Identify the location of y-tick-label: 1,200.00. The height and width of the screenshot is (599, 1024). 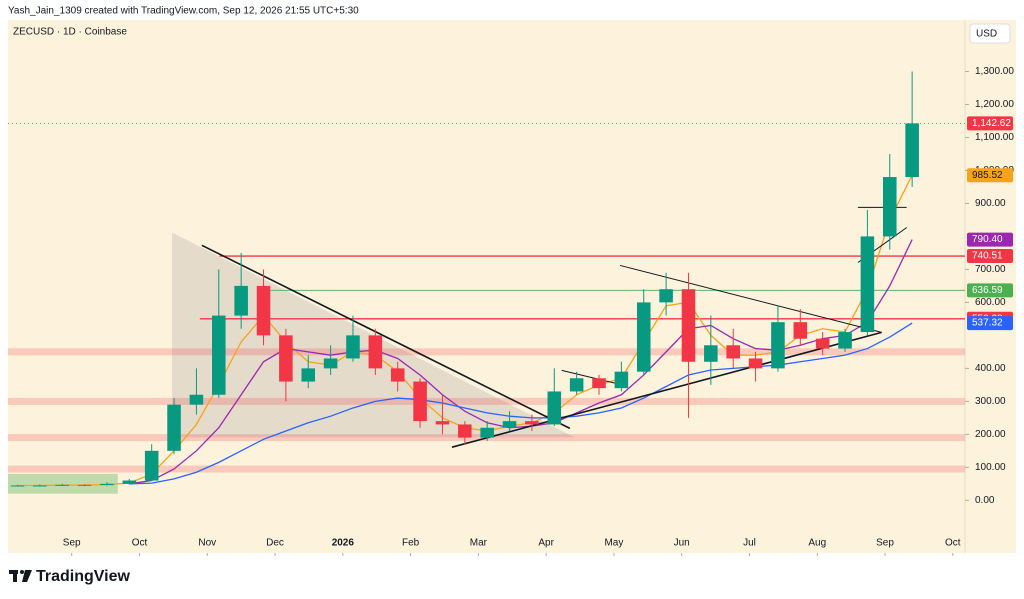
(994, 104).